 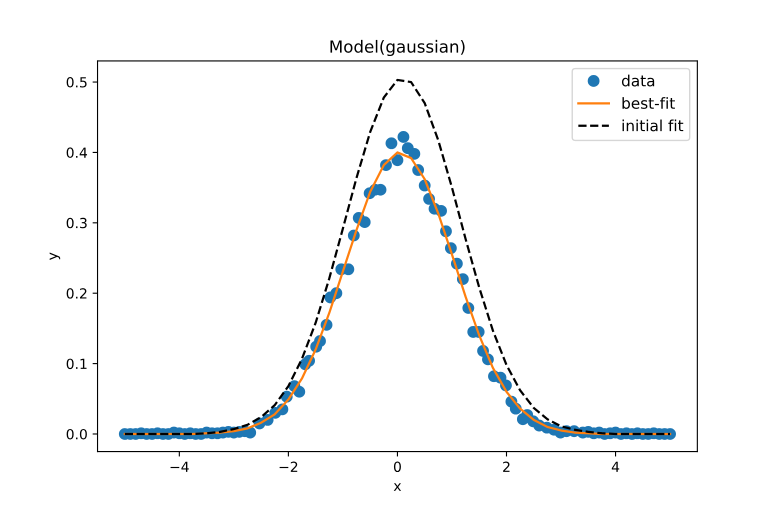 What do you see at coordinates (289, 467) in the screenshot?
I see `x-tick-label: −2` at bounding box center [289, 467].